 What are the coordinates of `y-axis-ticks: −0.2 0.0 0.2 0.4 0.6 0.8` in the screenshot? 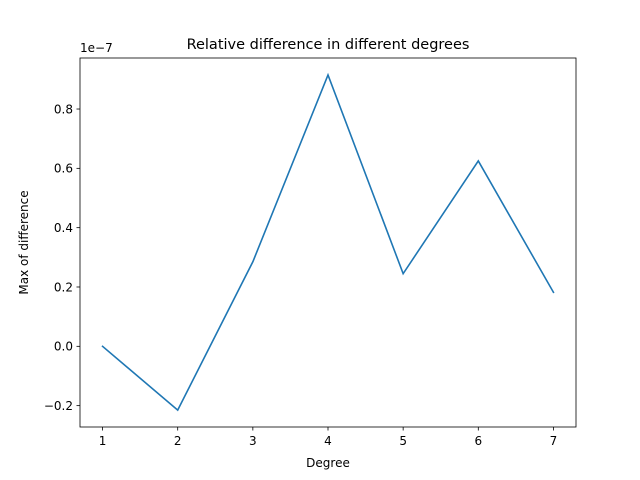 It's located at (62, 257).